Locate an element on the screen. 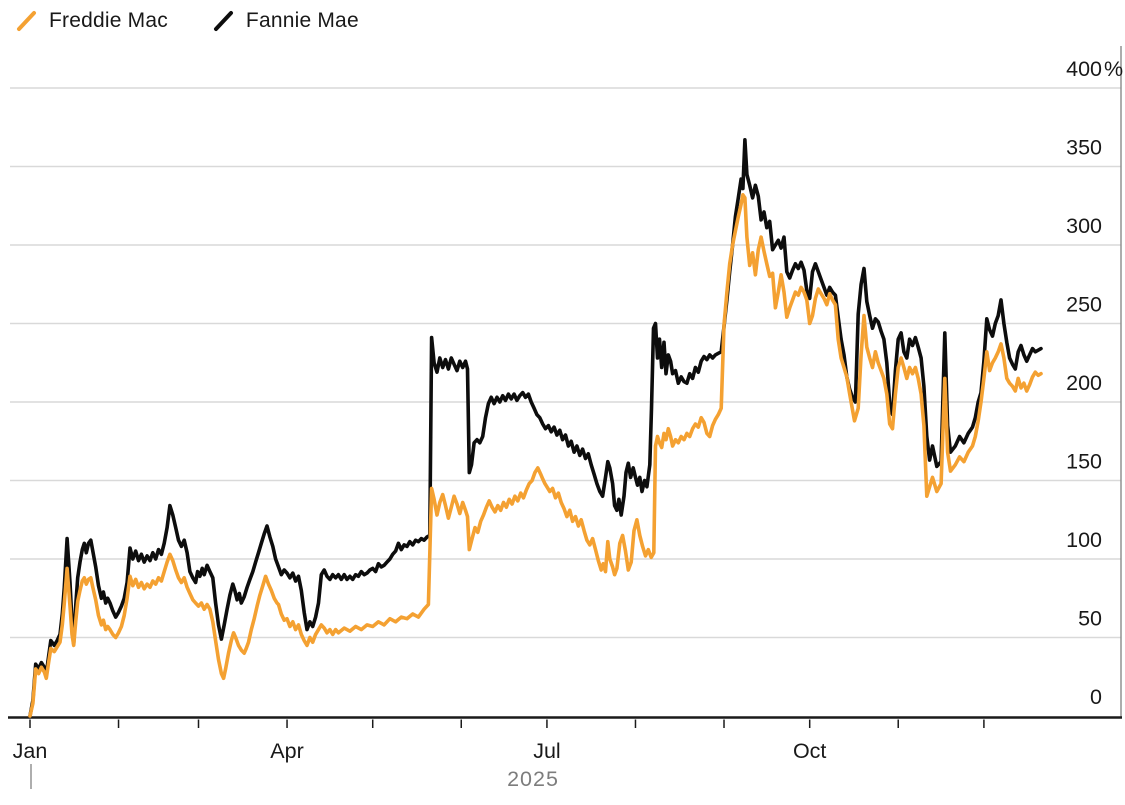 This screenshot has height=805, width=1125. y-axis-tick-label: 150 is located at coordinates (1084, 462).